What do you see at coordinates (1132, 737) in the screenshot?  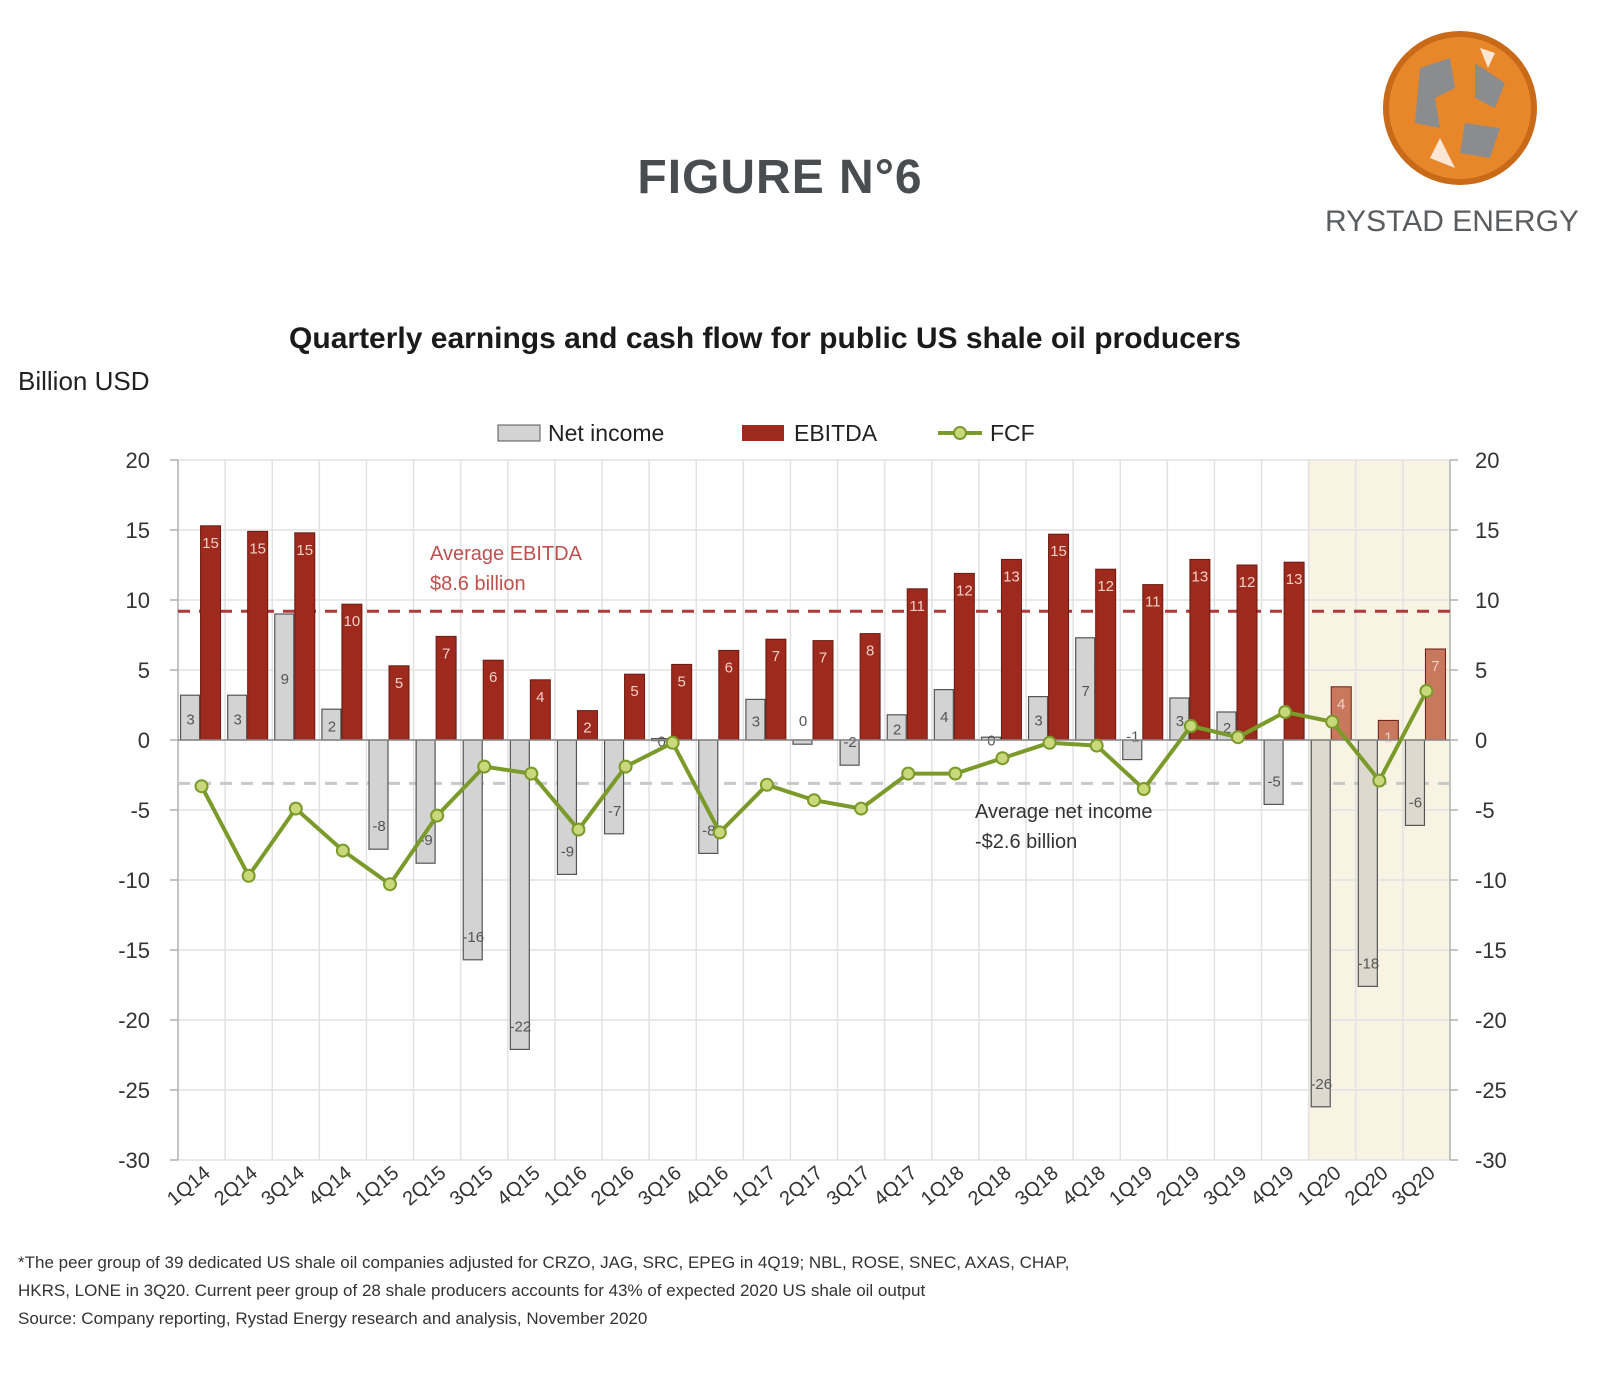 I see `net-income-label: -1` at bounding box center [1132, 737].